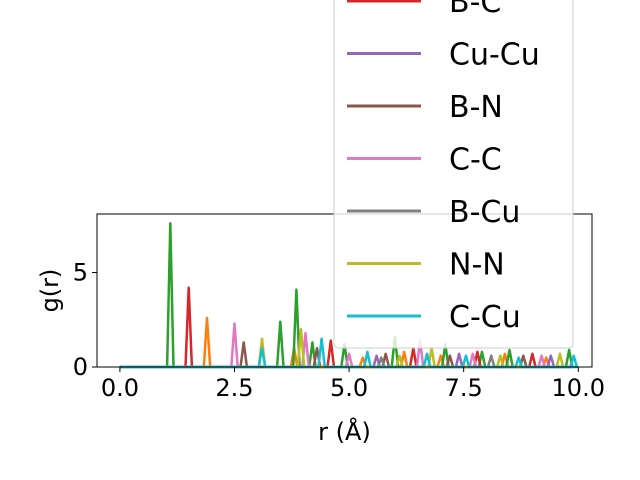 The height and width of the screenshot is (480, 640). I want to click on x-tick-label: 7.5, so click(464, 388).